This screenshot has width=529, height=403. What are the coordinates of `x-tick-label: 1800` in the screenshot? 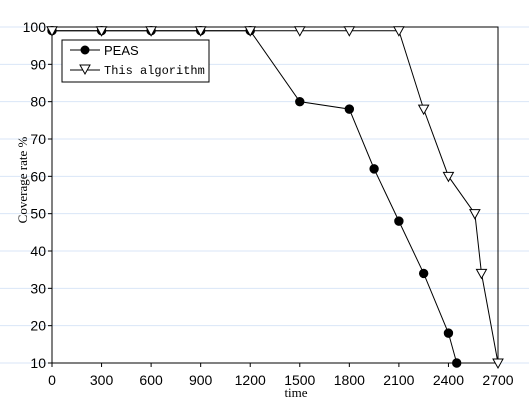 It's located at (349, 380).